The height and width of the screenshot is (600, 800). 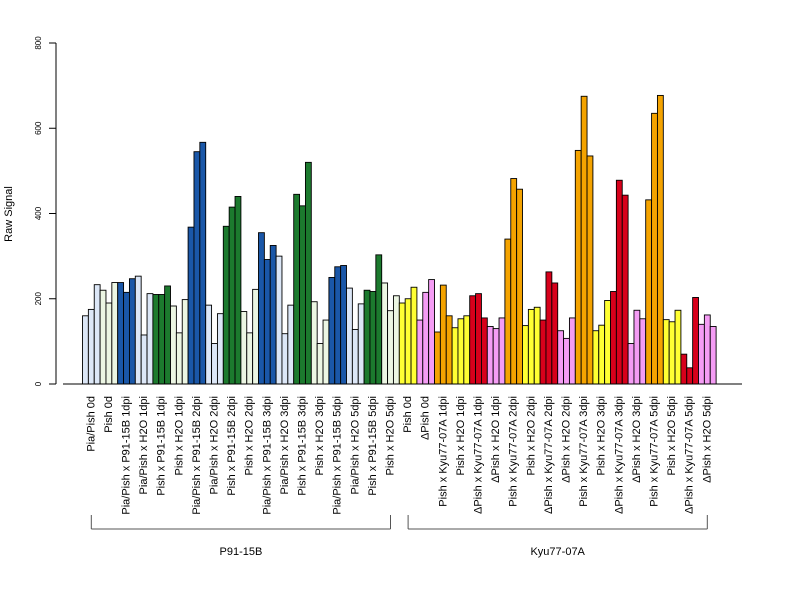 What do you see at coordinates (584, 451) in the screenshot?
I see `x-tick-label: Pish x Kyu77-07A 3dpi` at bounding box center [584, 451].